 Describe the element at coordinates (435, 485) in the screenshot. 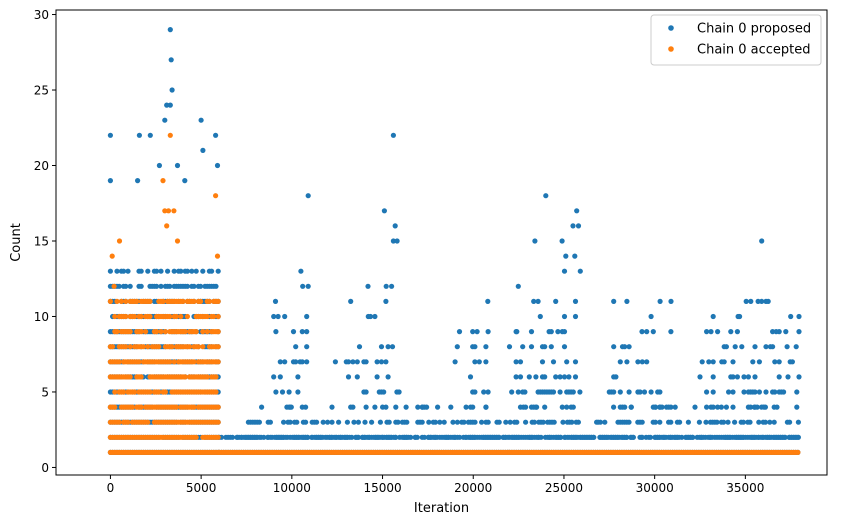

I see `x-axis-ticks: 0 5000 10000 15000 20000 25000 30000 35000` at that location.